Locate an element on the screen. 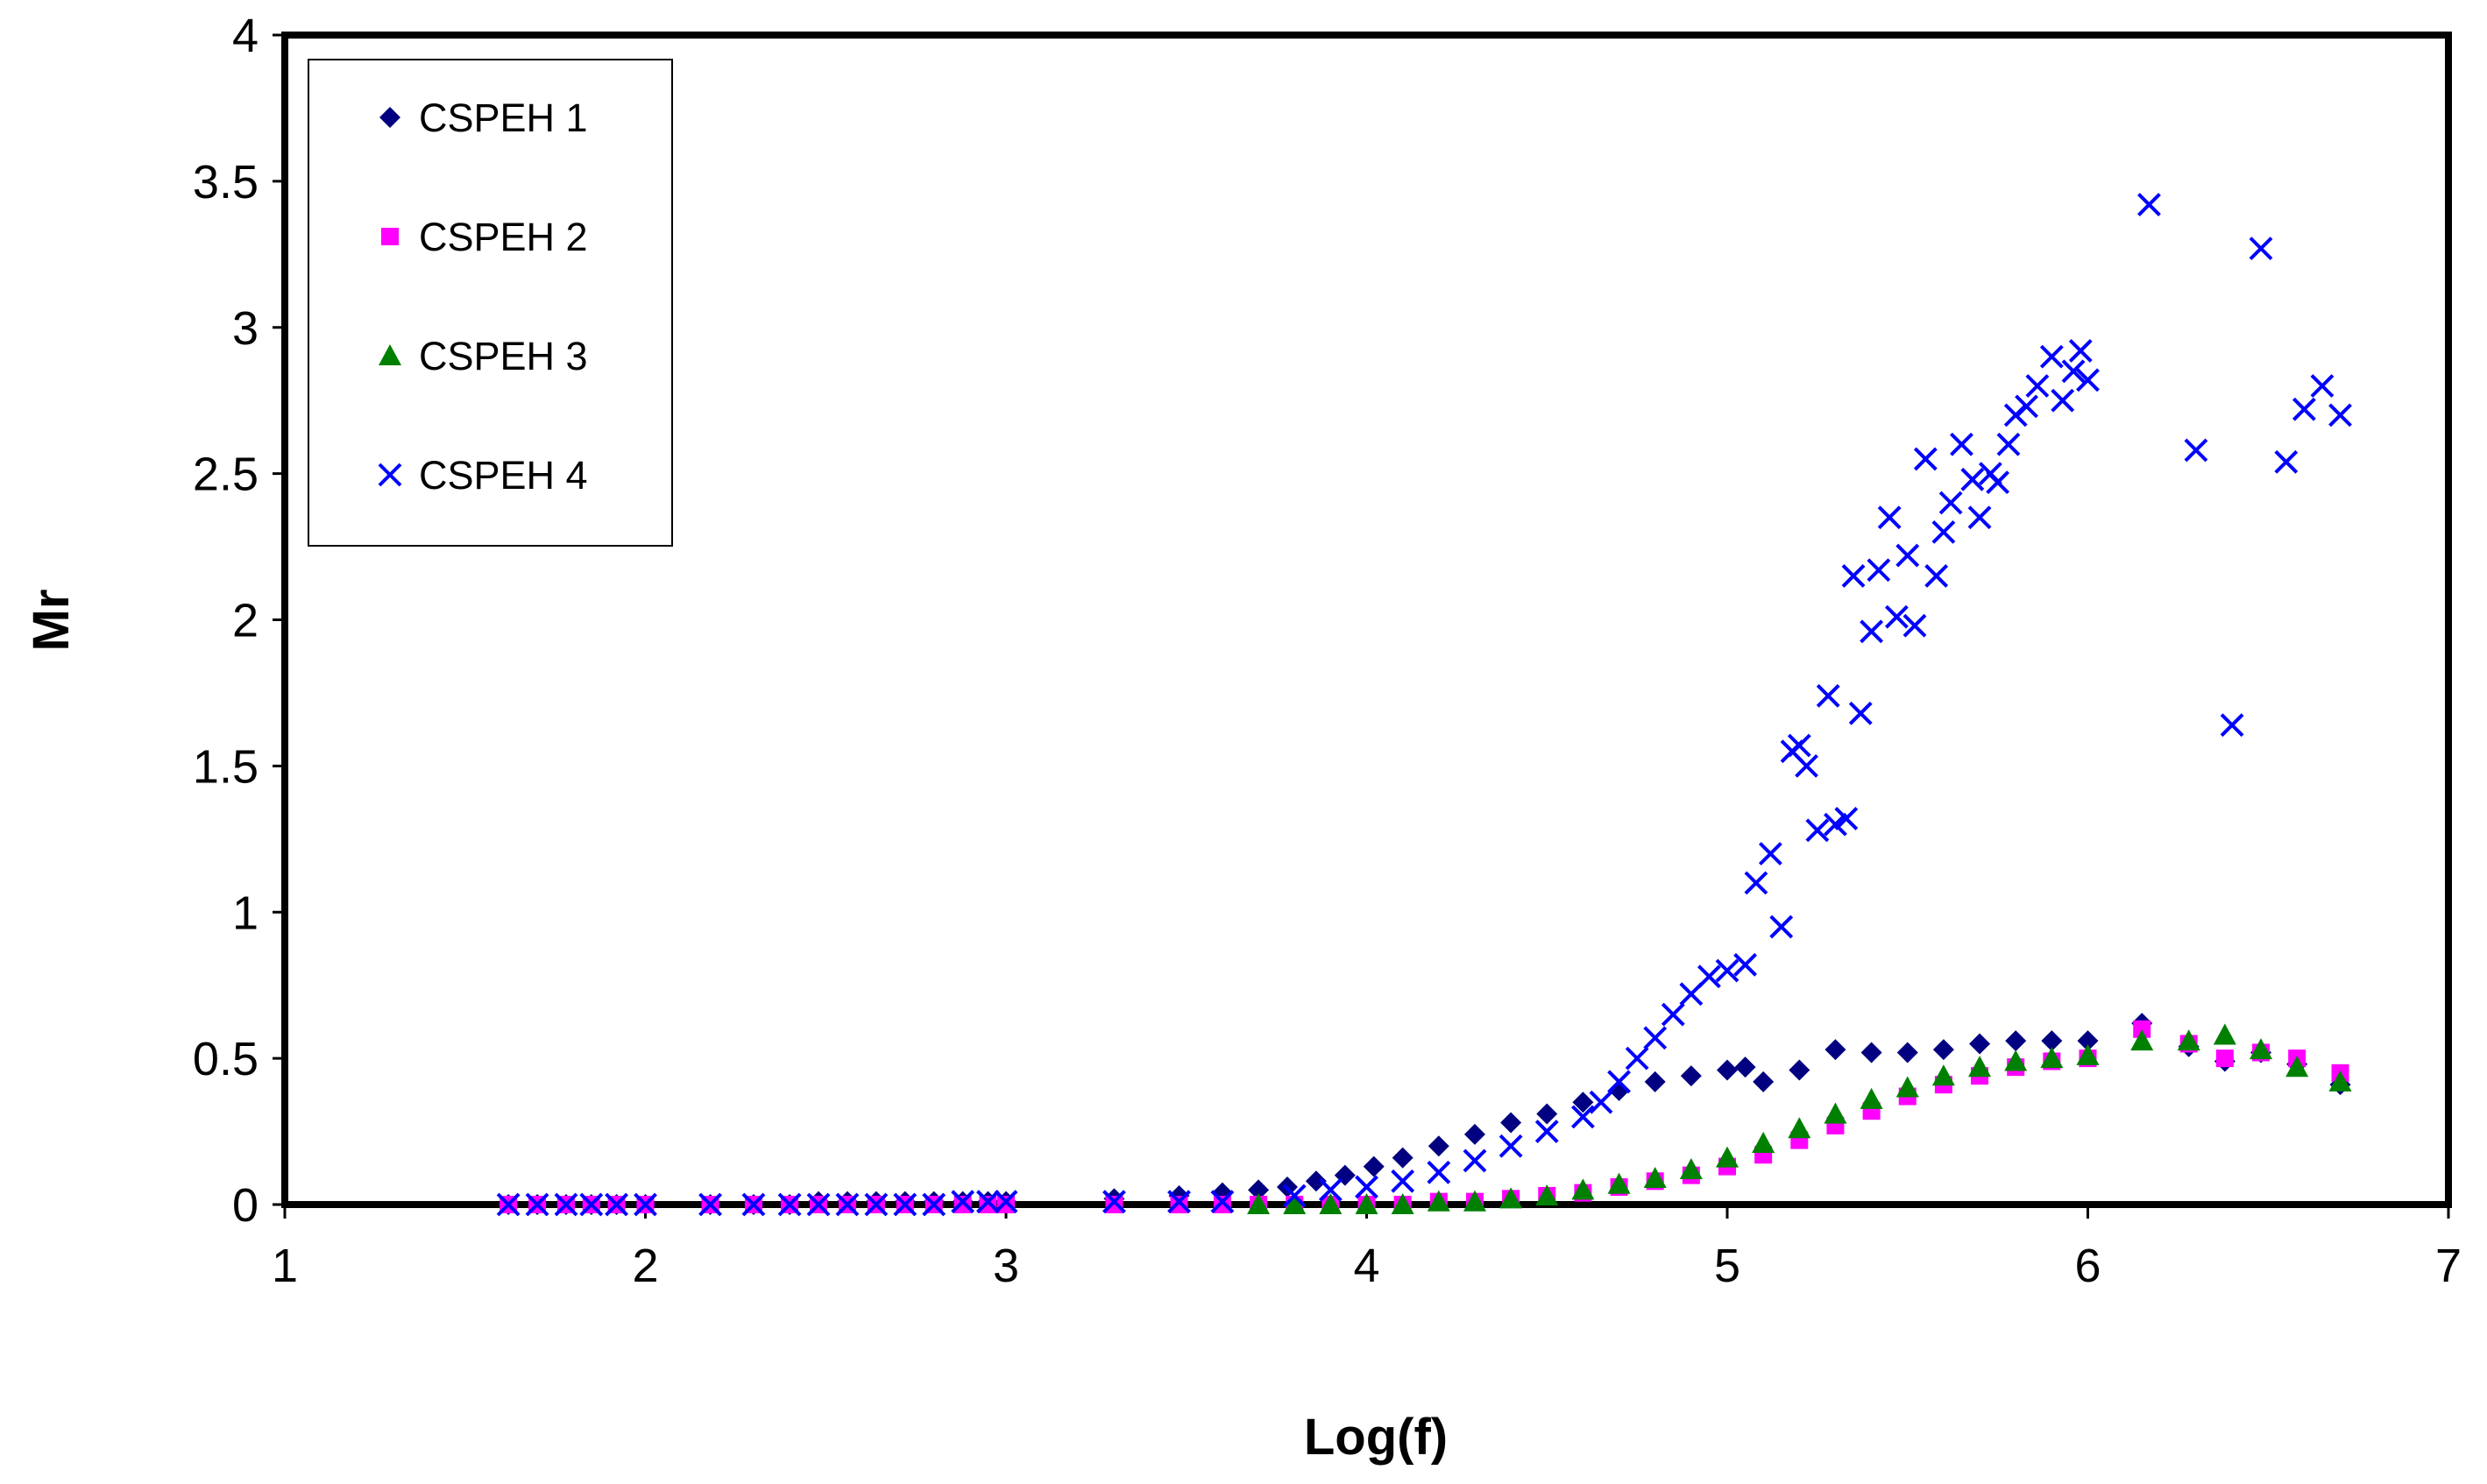  x-tick-label: 3 is located at coordinates (1006, 1266).